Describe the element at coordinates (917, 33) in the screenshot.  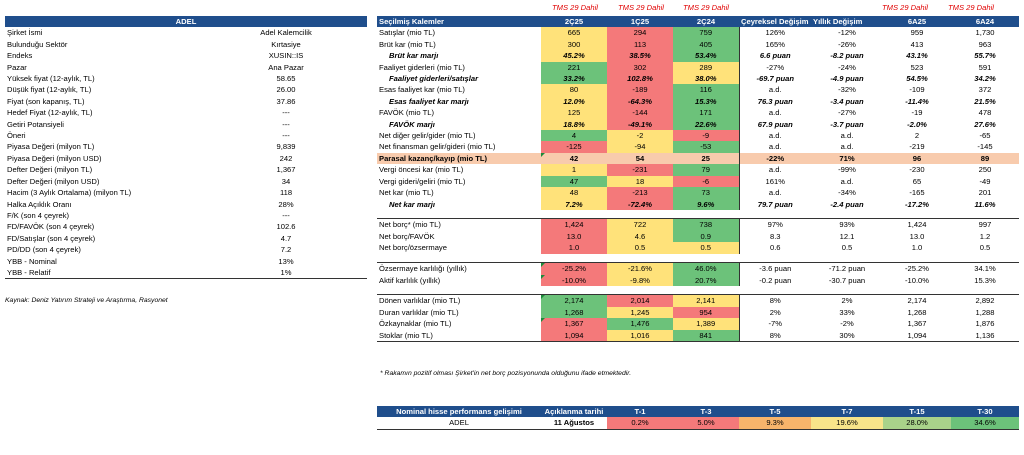
I see `val-6a25: 959` at that location.